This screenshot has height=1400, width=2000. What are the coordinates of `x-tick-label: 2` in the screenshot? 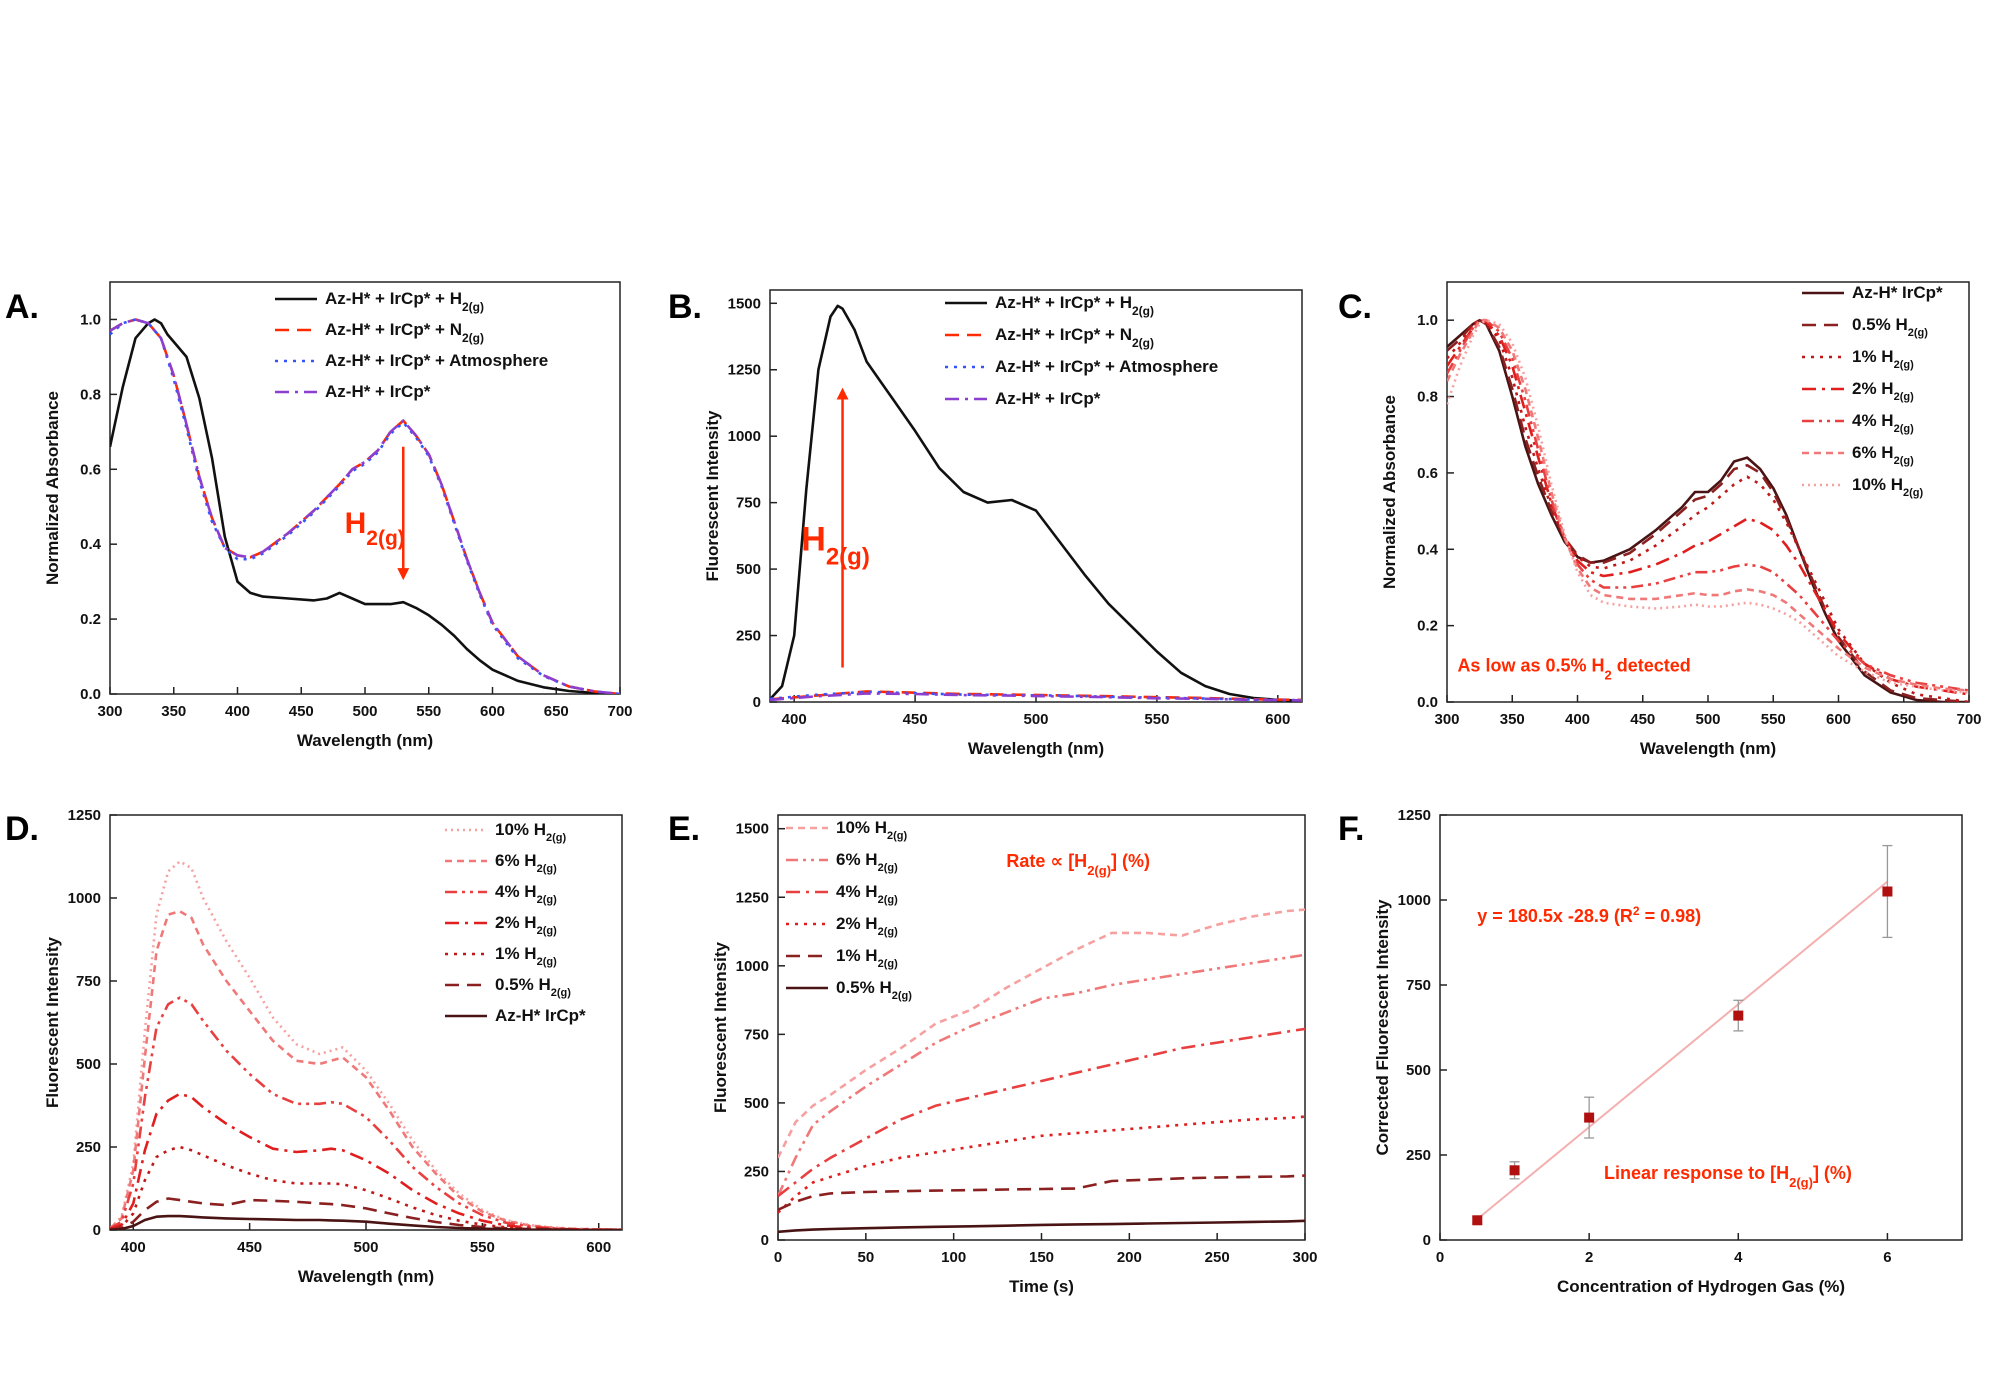 It's located at (1589, 1257).